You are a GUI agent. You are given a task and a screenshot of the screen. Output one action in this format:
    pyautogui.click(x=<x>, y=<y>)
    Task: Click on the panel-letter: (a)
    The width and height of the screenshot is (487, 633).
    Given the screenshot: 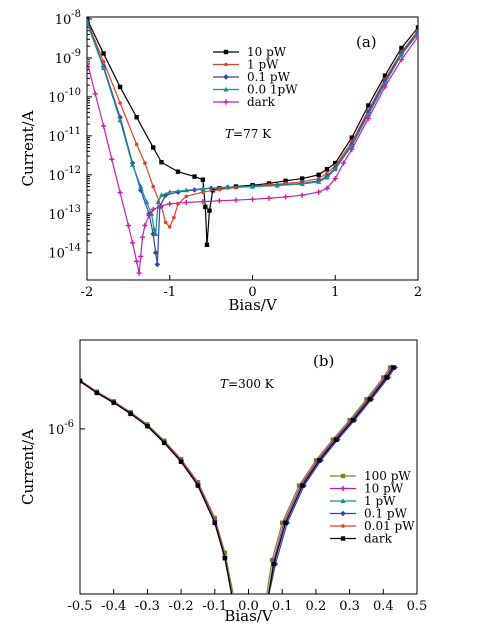 What is the action you would take?
    pyautogui.click(x=366, y=42)
    